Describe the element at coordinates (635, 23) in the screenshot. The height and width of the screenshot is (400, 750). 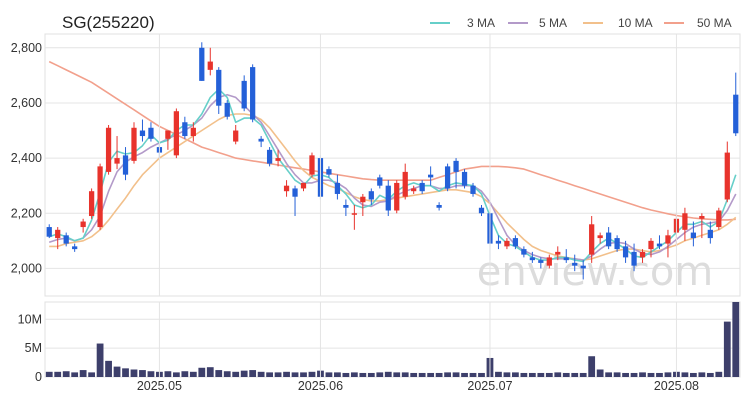
I see `legend-label-ma10: 10 MA` at that location.